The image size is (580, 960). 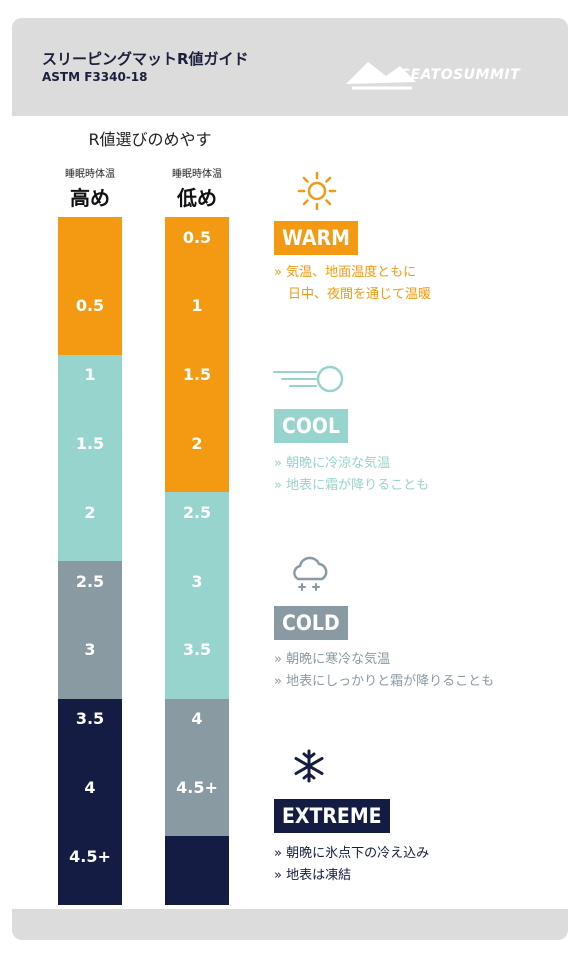 What do you see at coordinates (197, 198) in the screenshot?
I see `column-header-big: 低め` at bounding box center [197, 198].